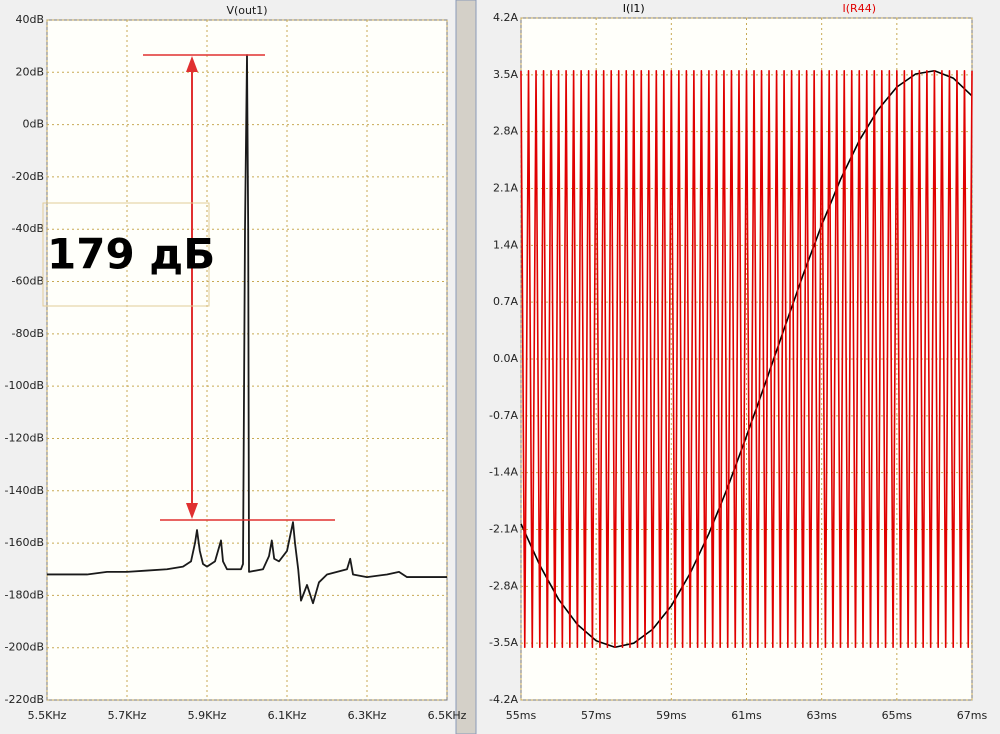  What do you see at coordinates (29, 19) in the screenshot?
I see `y-tick-label: 40dB` at bounding box center [29, 19].